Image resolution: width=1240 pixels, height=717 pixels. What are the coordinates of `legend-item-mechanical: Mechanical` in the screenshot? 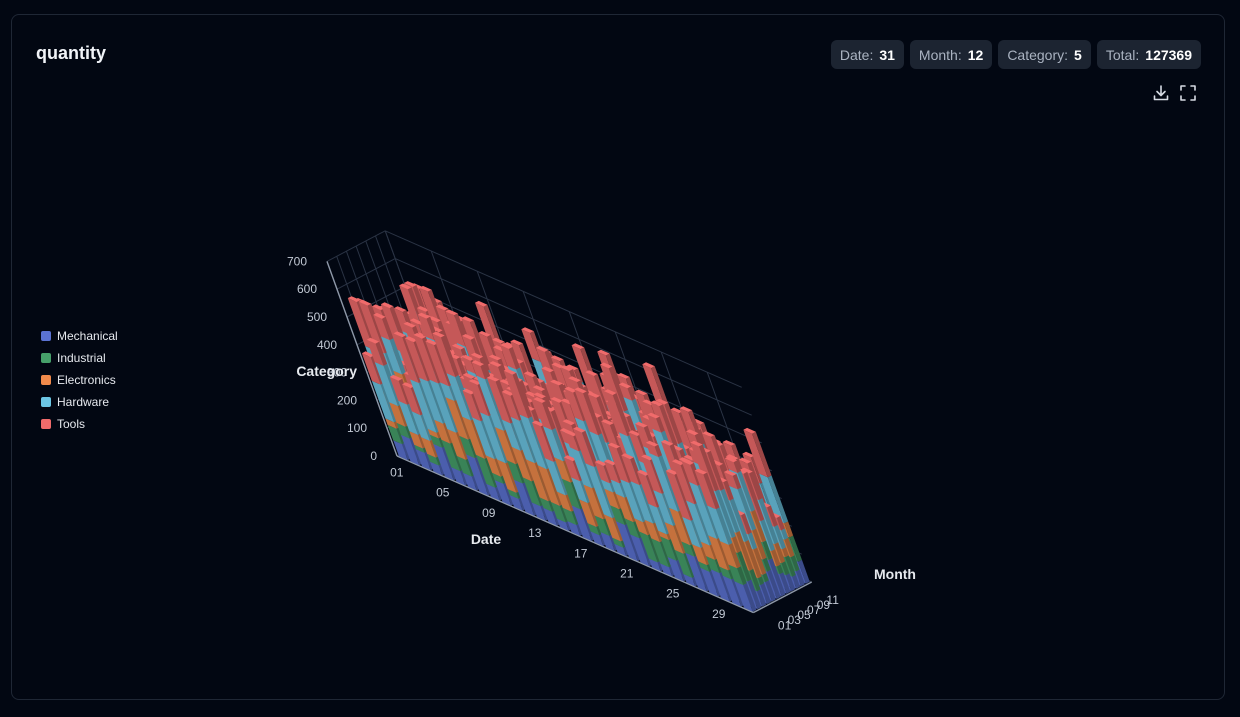 It's located at (79, 336).